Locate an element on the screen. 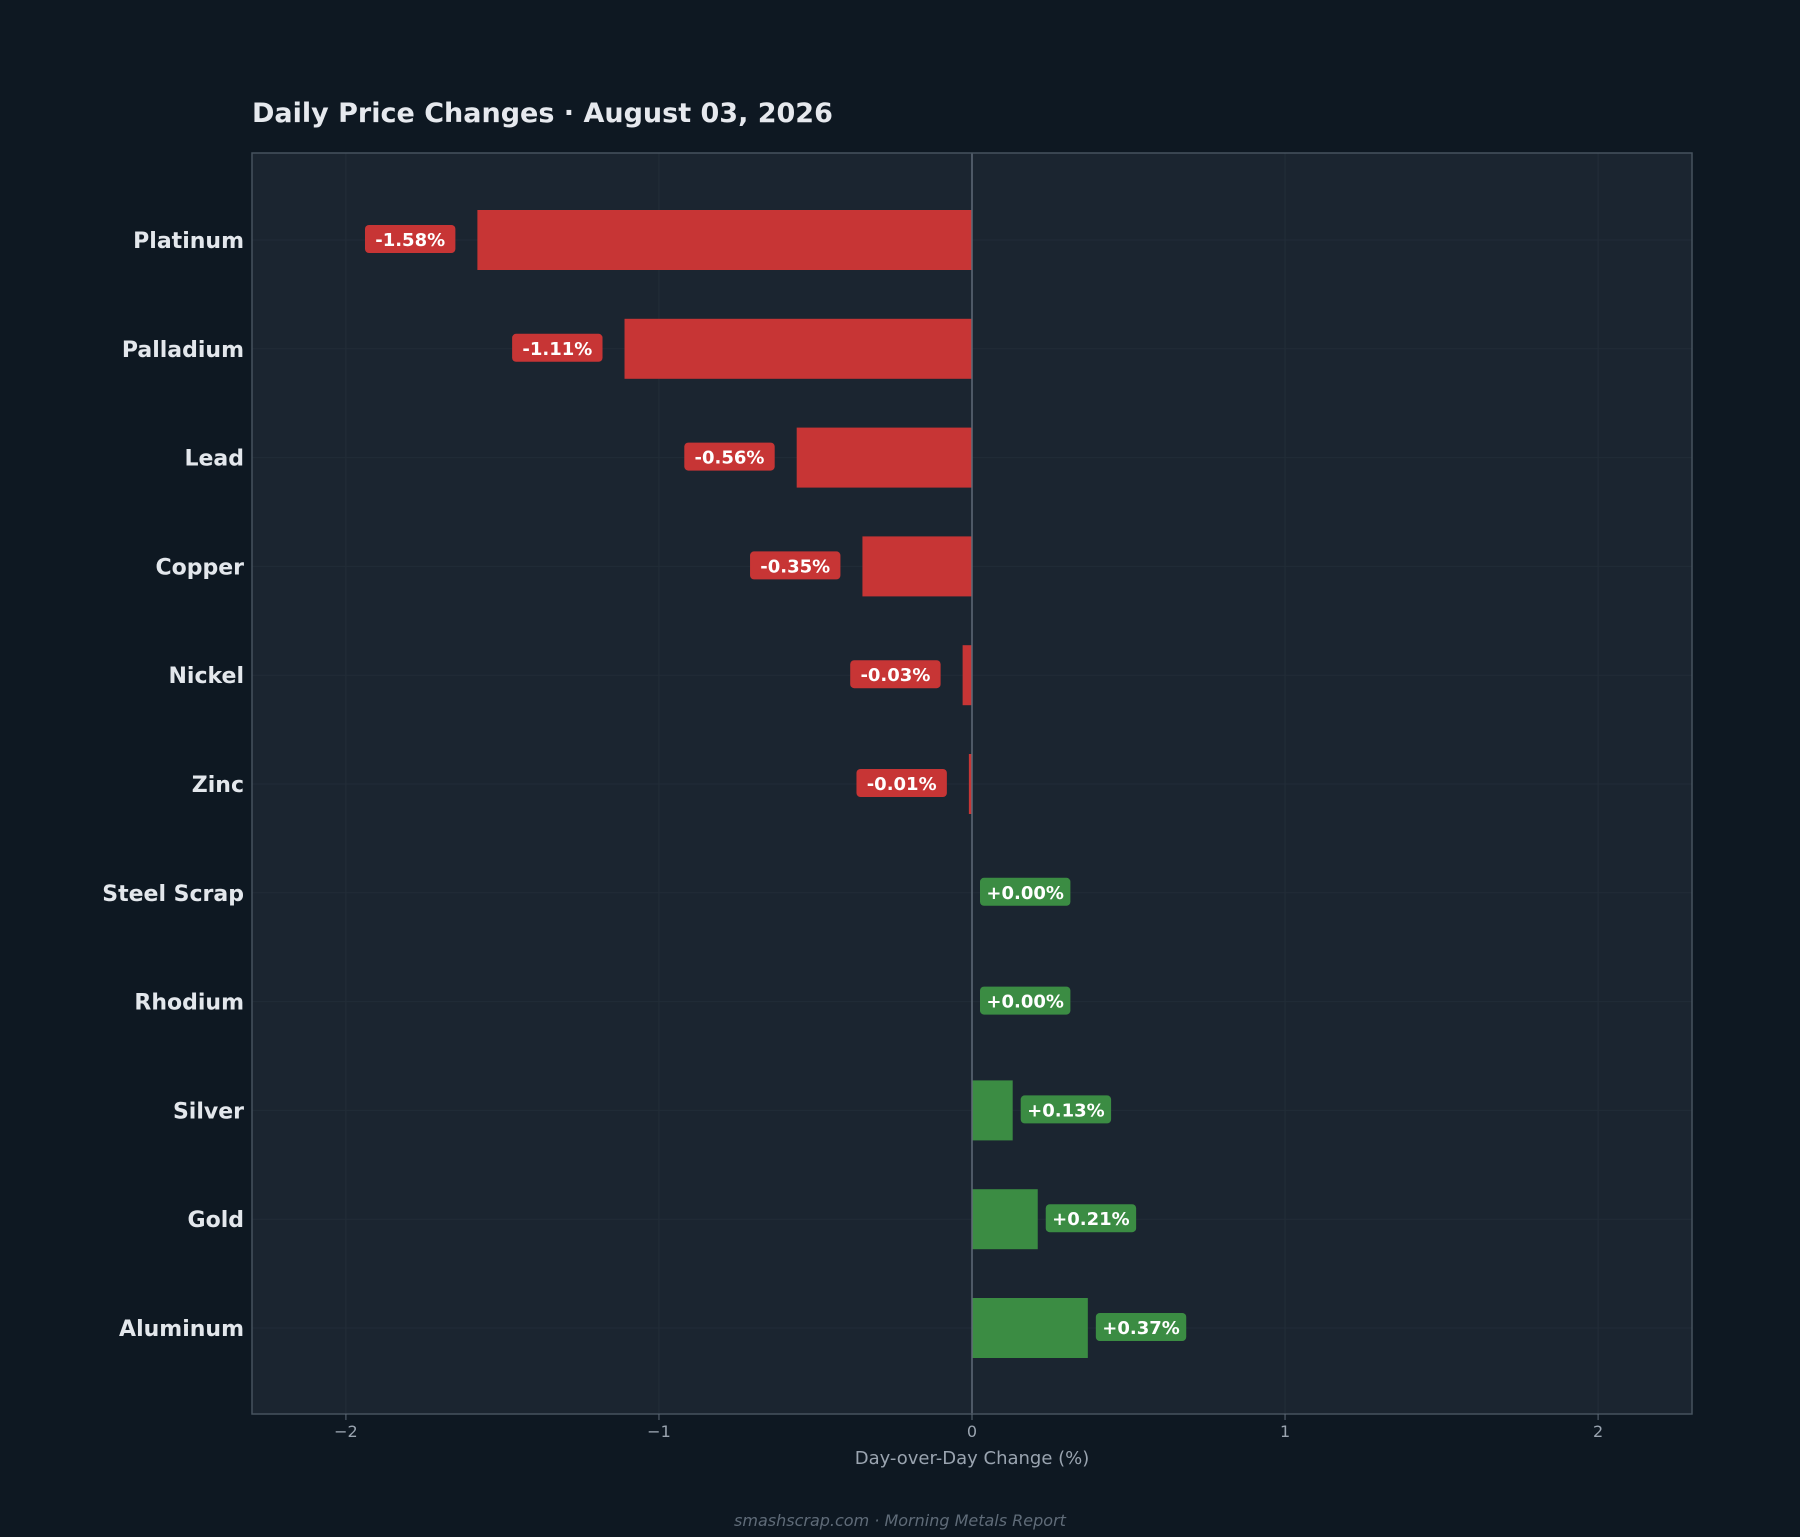 The width and height of the screenshot is (1800, 1537). value-label-text: -1.11% is located at coordinates (557, 349).